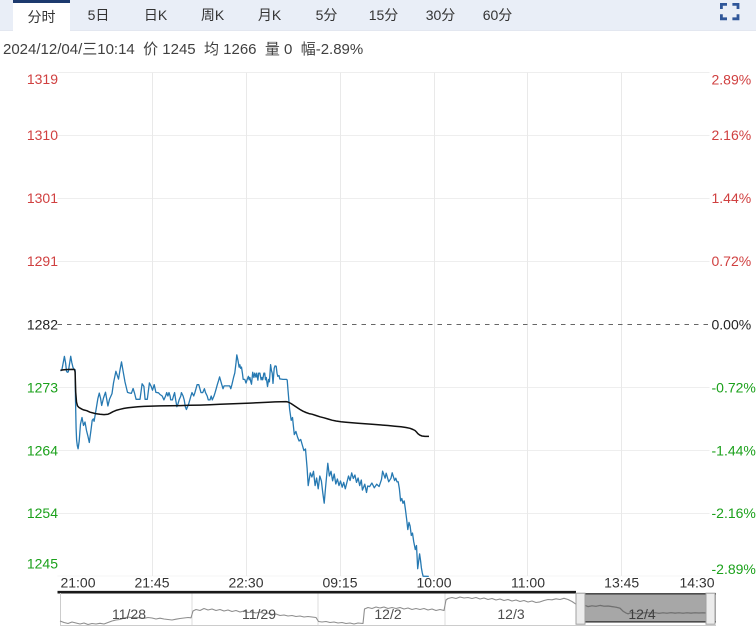  What do you see at coordinates (732, 261) in the screenshot?
I see `svg-text: 0.72%` at bounding box center [732, 261].